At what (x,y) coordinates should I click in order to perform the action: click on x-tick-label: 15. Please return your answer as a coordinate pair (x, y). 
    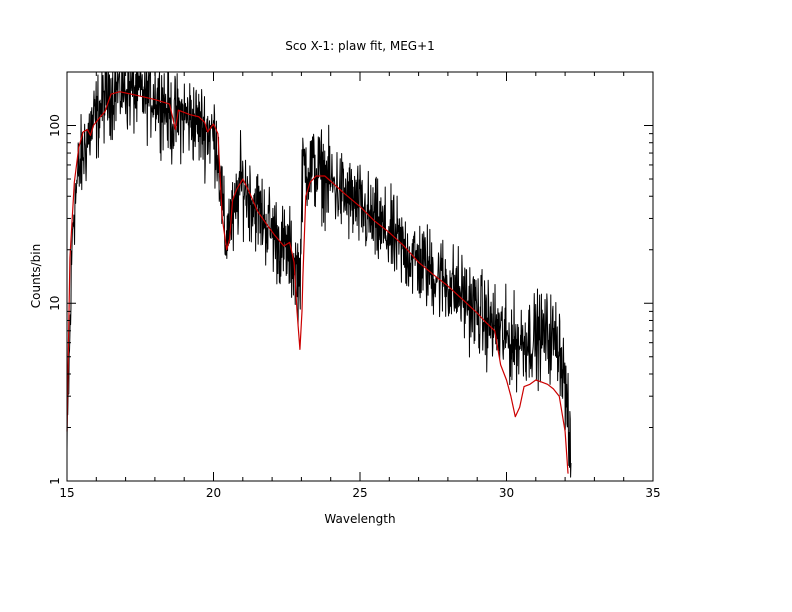
    Looking at the image, I should click on (66, 493).